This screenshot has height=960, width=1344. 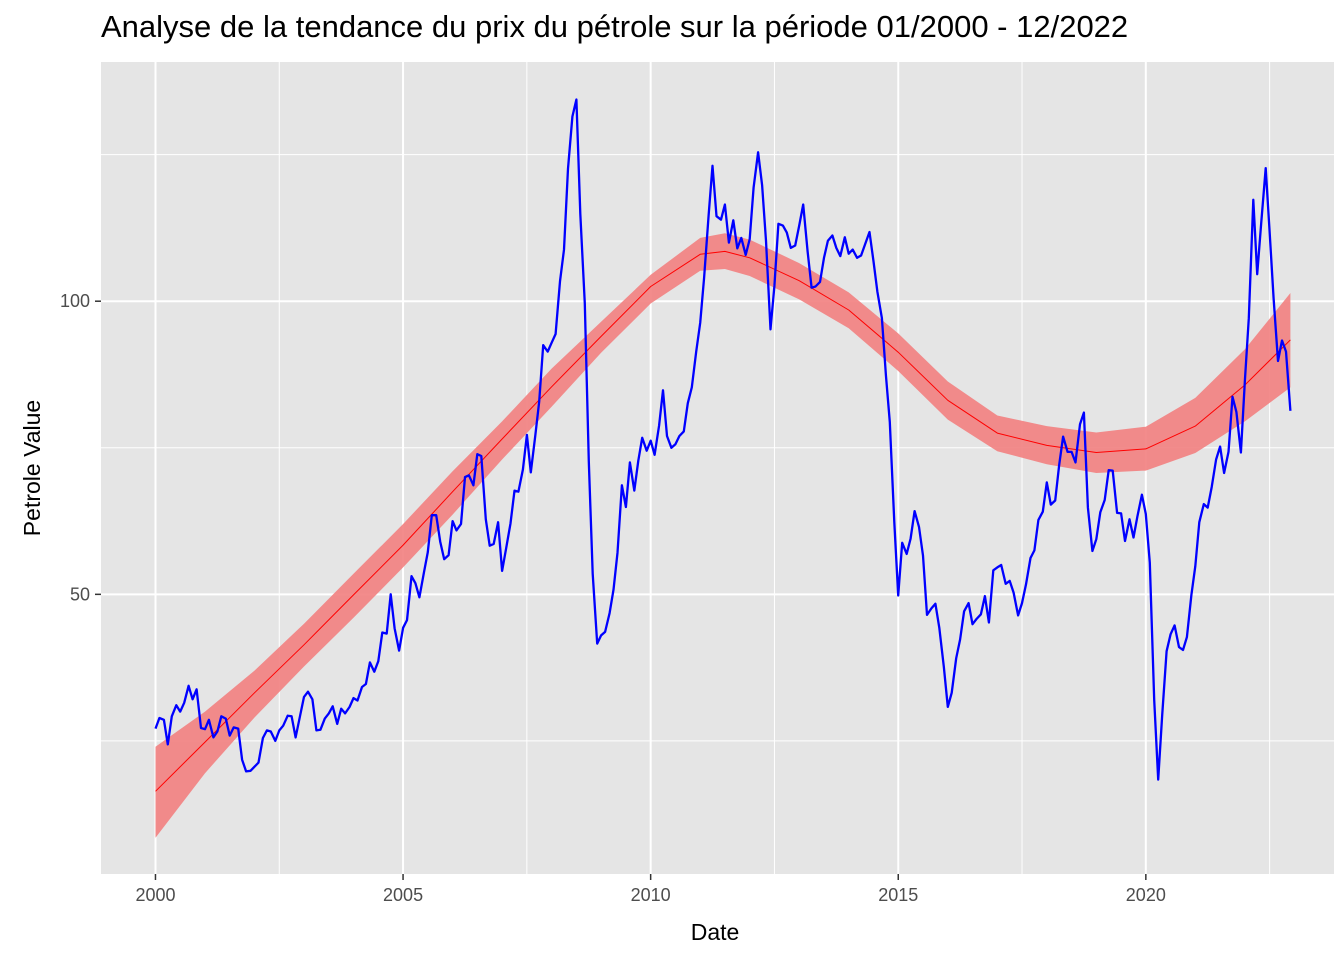 What do you see at coordinates (898, 895) in the screenshot?
I see `x-tick-label: 2015` at bounding box center [898, 895].